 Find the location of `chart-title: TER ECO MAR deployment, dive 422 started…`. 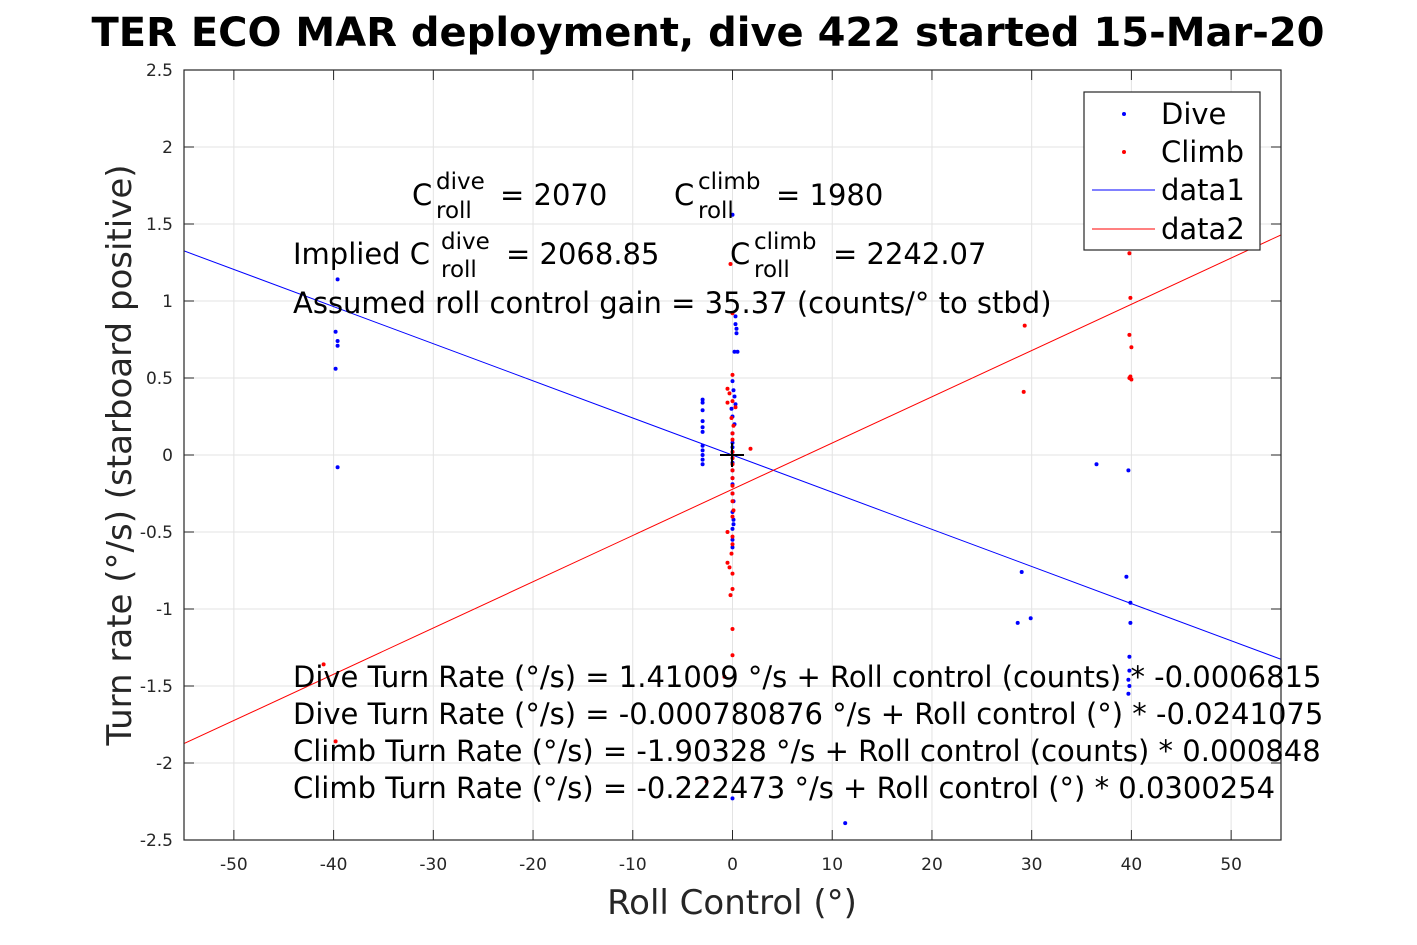

chart-title: TER ECO MAR deployment, dive 422 started… is located at coordinates (707, 33).